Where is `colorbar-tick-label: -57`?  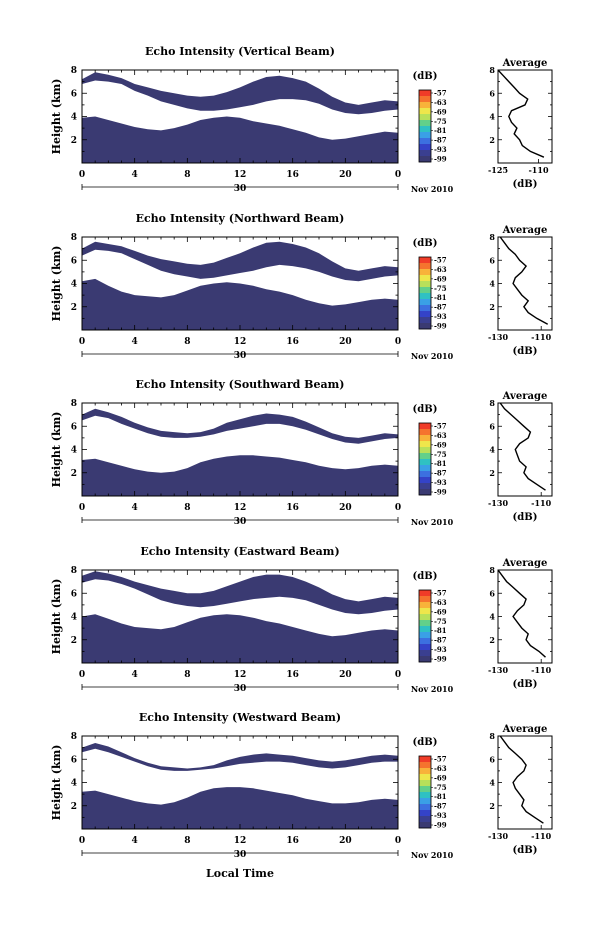
colorbar-tick-label: -57 is located at coordinates (440, 260).